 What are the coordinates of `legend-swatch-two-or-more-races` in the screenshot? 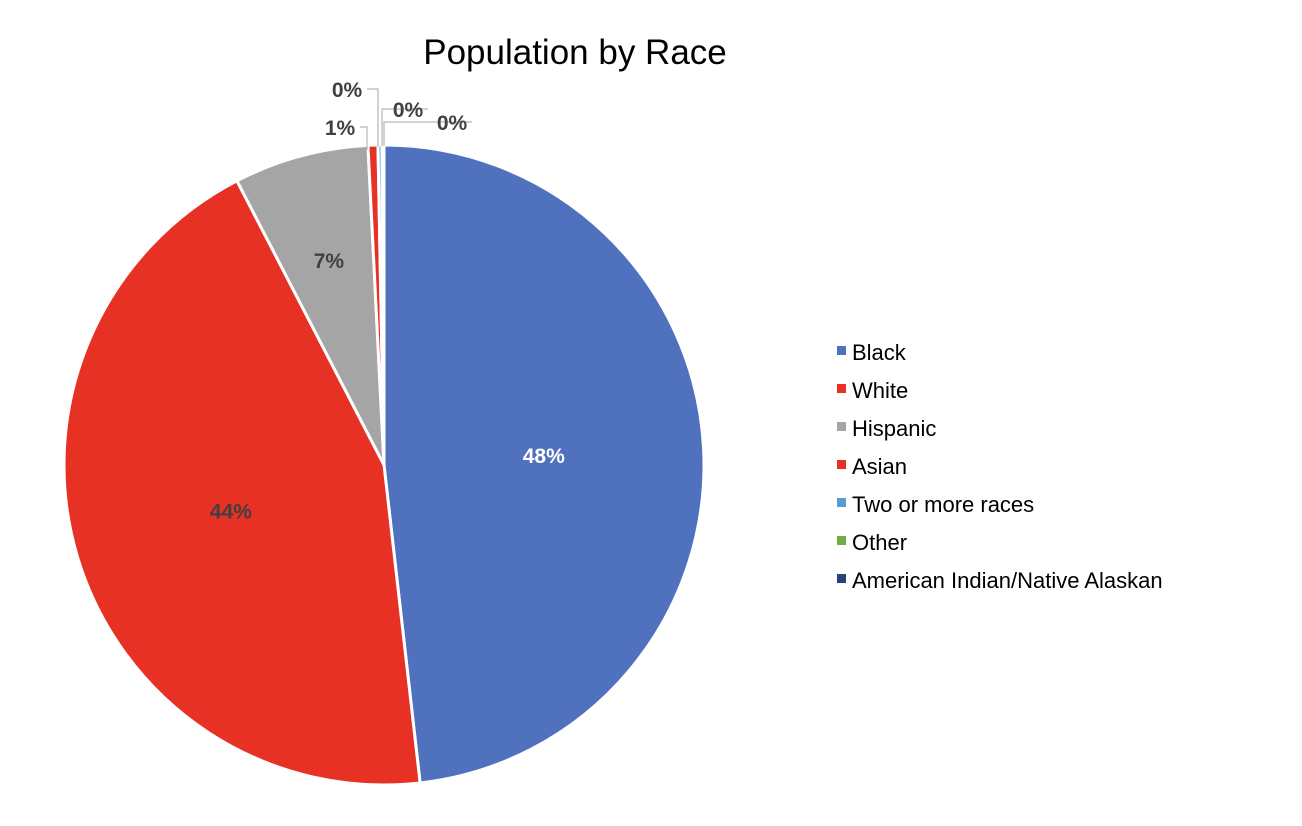 It's located at (841, 502).